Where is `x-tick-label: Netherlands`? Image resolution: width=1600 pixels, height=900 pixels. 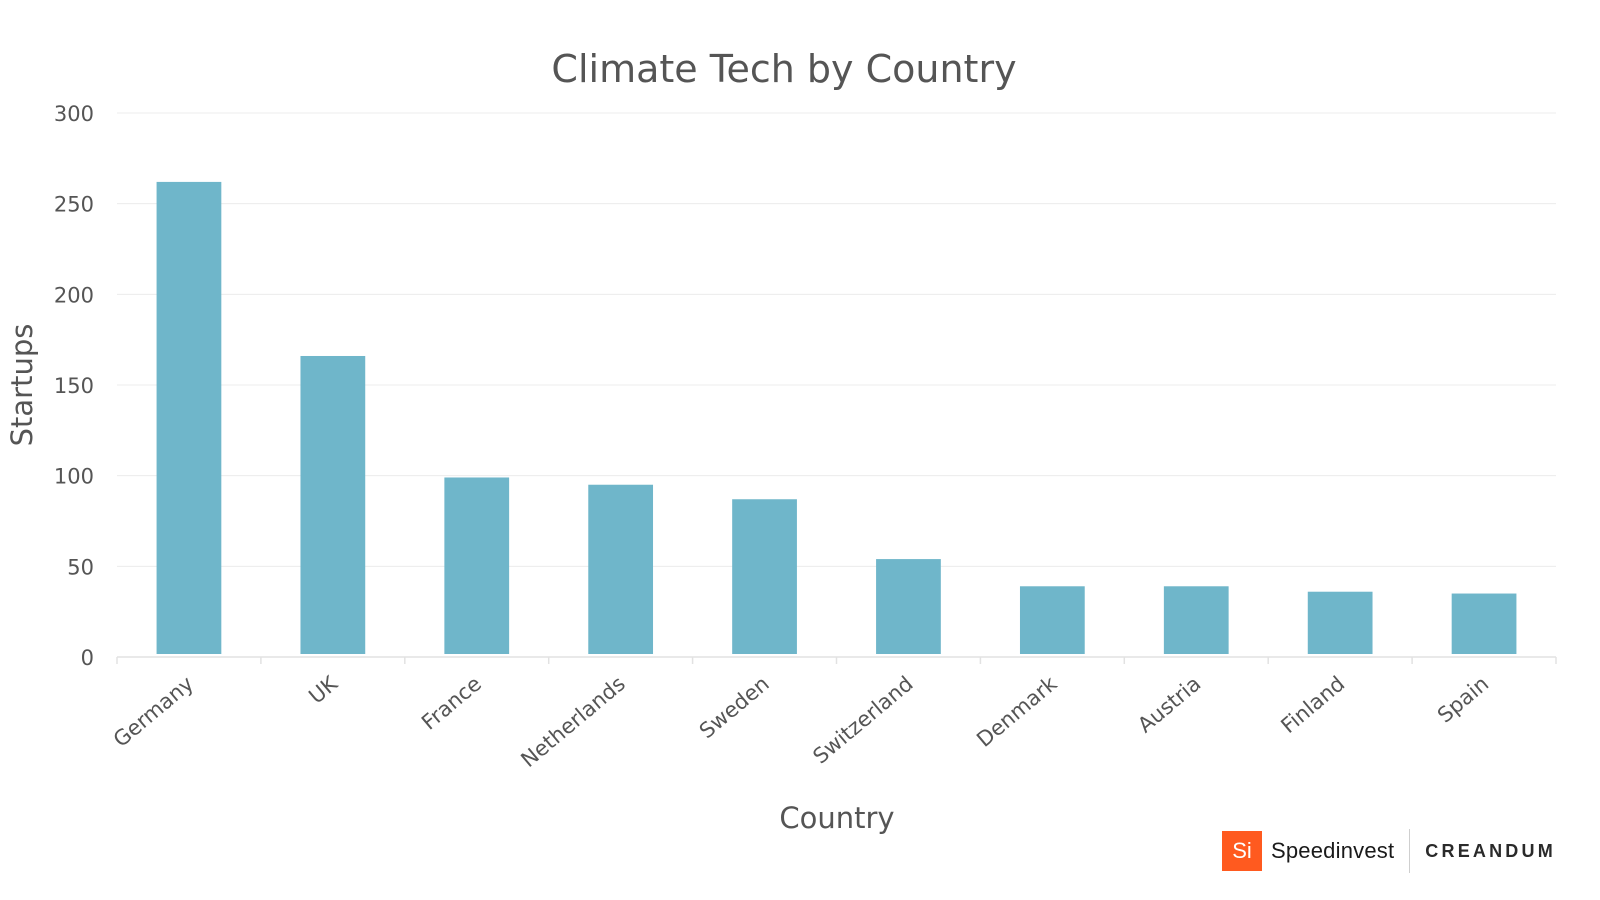 x-tick-label: Netherlands is located at coordinates (572, 721).